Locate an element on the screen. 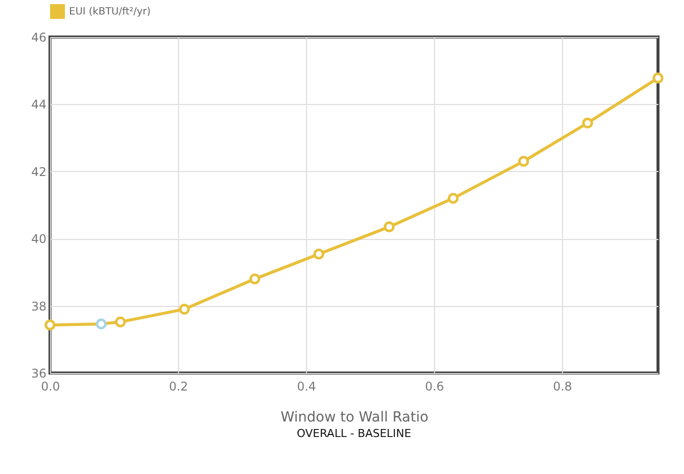  y-tick-label: 42 is located at coordinates (38, 171).